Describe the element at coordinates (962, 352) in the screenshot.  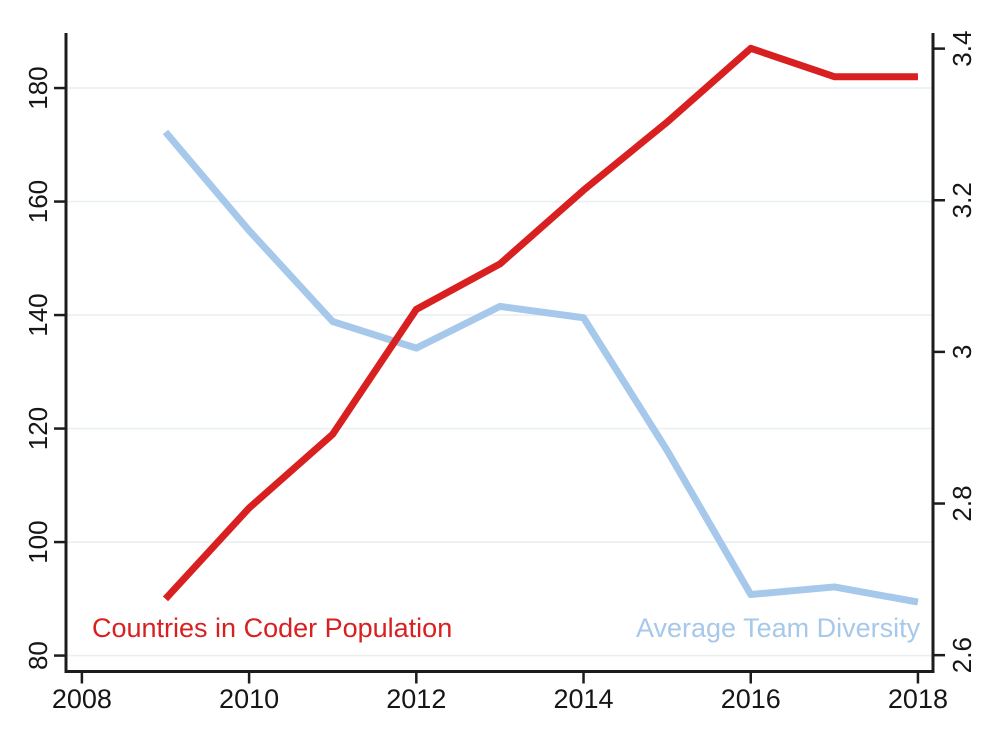
I see `right-axis-tick-label: 3` at that location.